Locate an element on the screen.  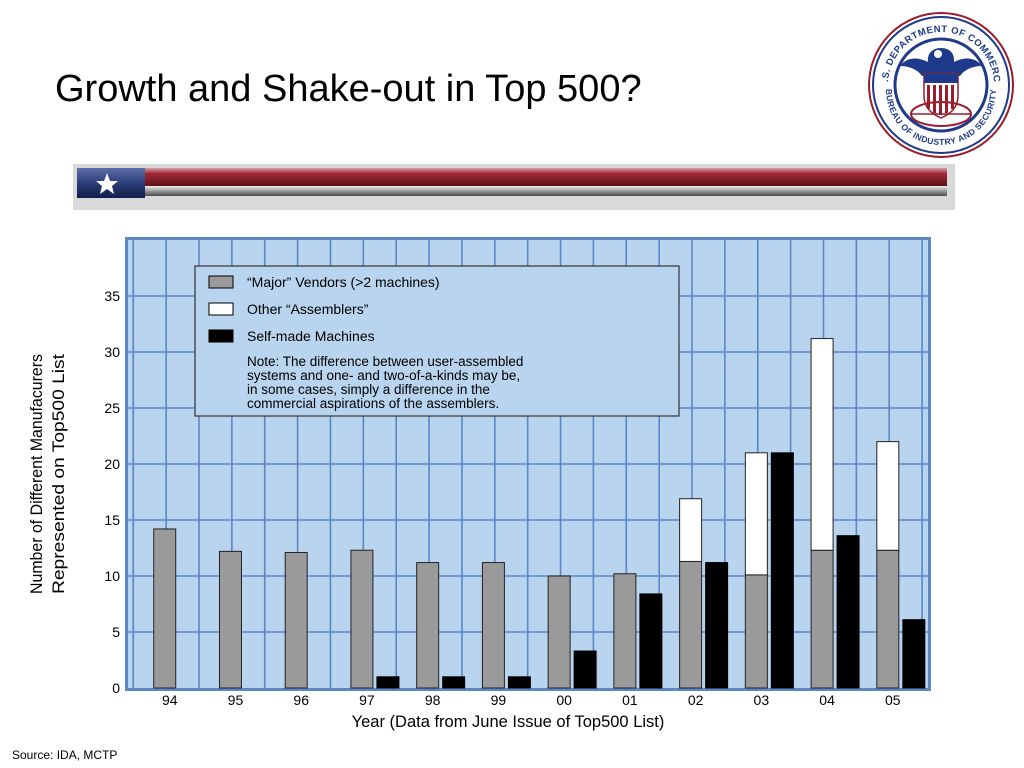
legend-label: “Major” Vendors (>2 machines) is located at coordinates (343, 282).